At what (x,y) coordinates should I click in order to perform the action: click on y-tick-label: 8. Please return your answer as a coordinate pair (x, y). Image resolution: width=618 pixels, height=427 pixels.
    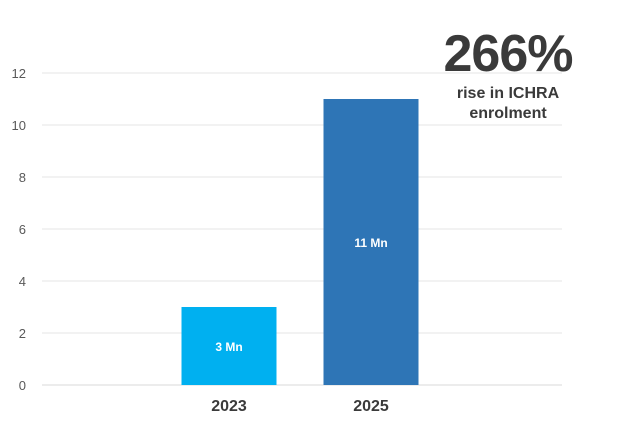
    Looking at the image, I should click on (22, 177).